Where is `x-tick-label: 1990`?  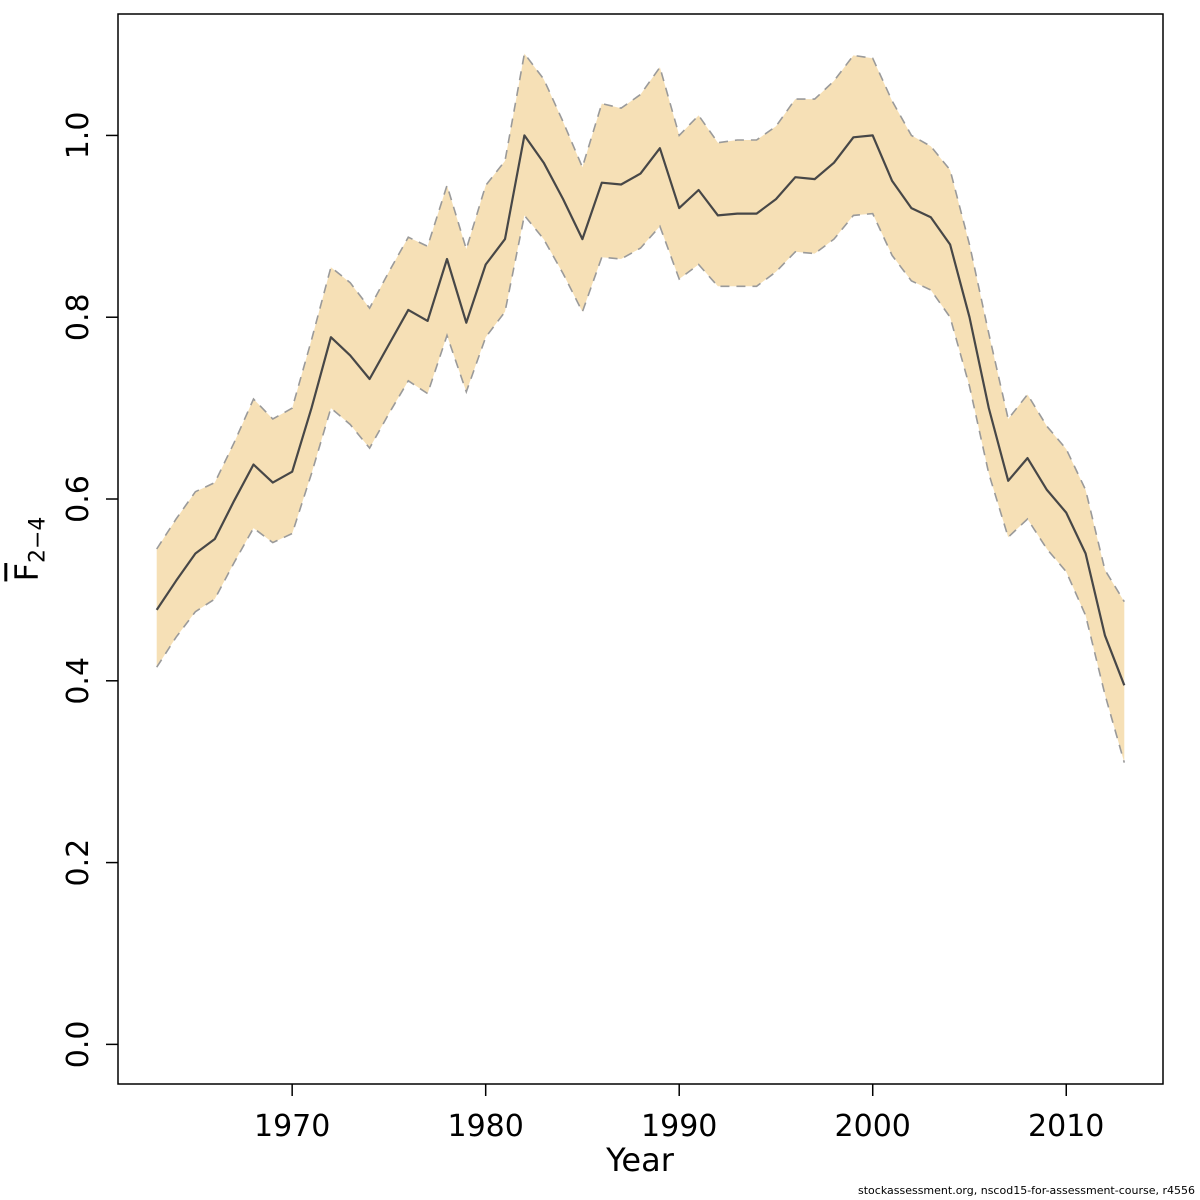 x-tick-label: 1990 is located at coordinates (679, 1126).